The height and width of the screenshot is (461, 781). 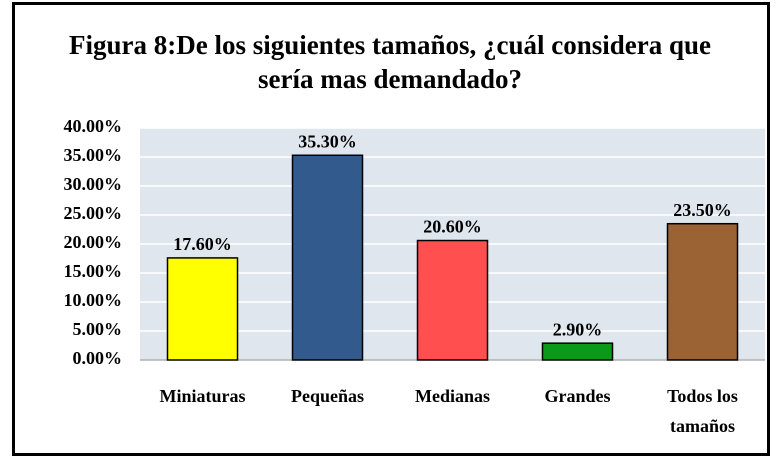 I want to click on y-tick-label: 40.00%, so click(x=93, y=126).